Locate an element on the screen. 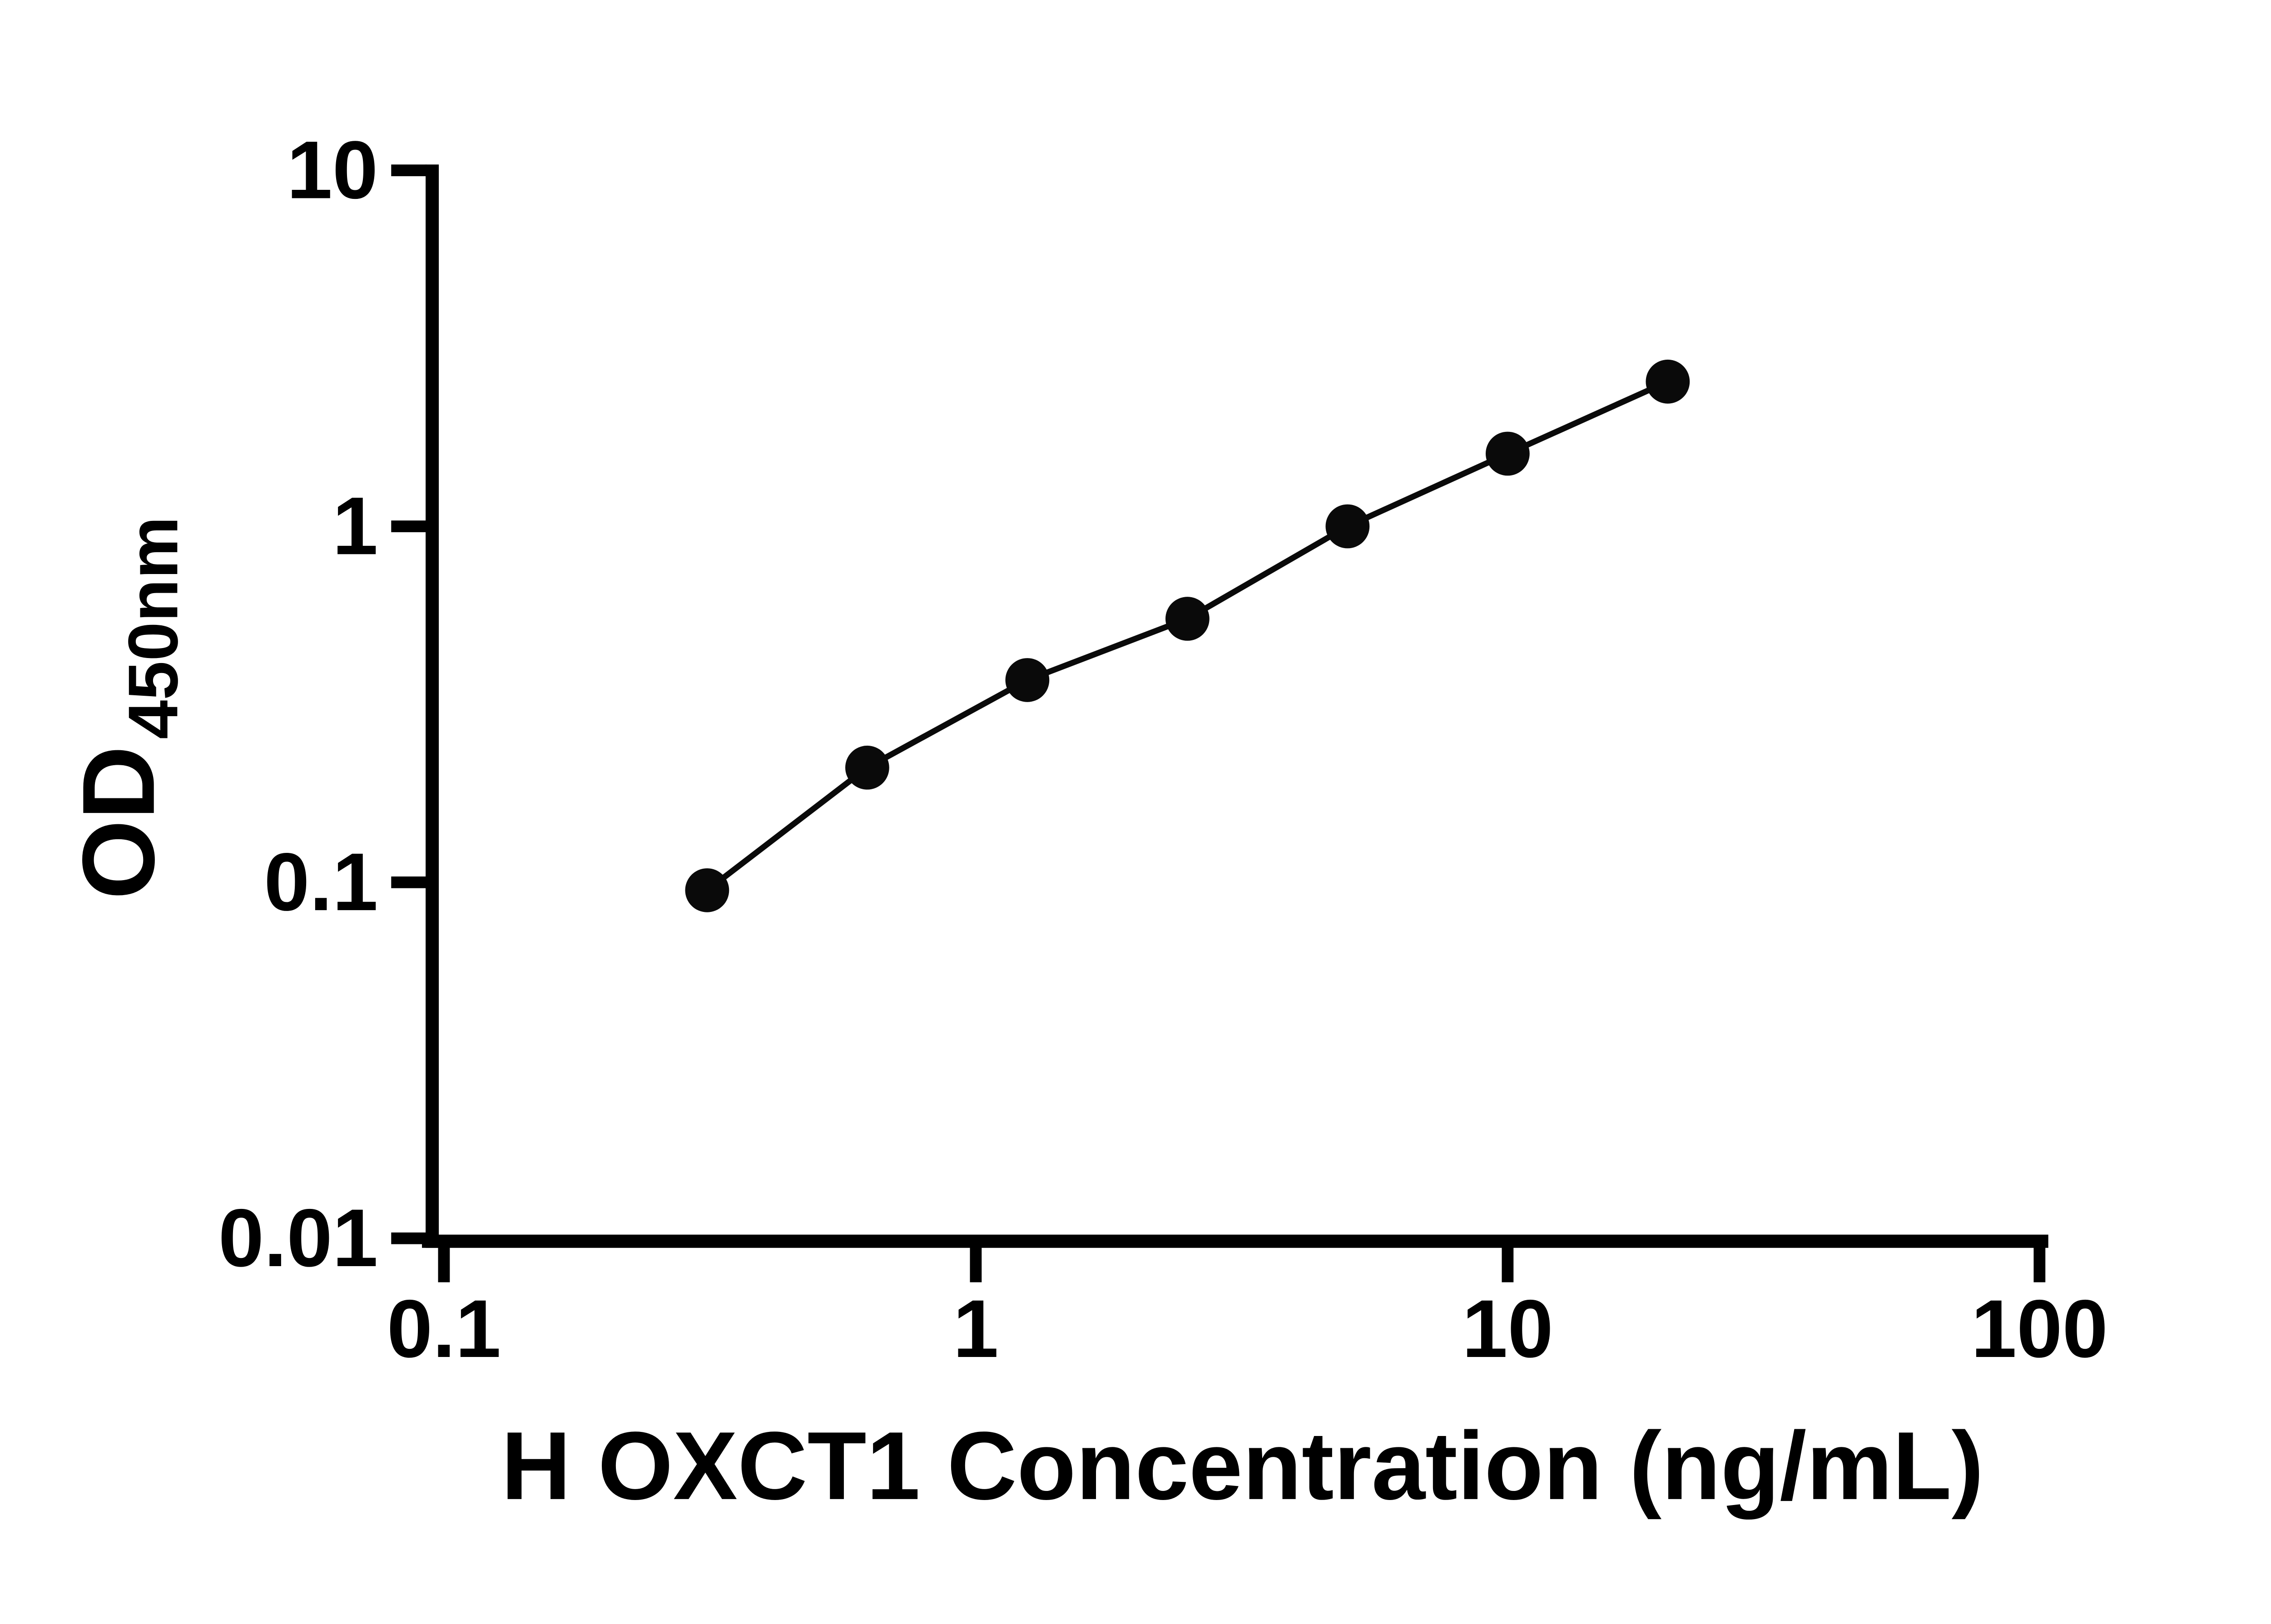  y-tick-label: 10 is located at coordinates (332, 170).